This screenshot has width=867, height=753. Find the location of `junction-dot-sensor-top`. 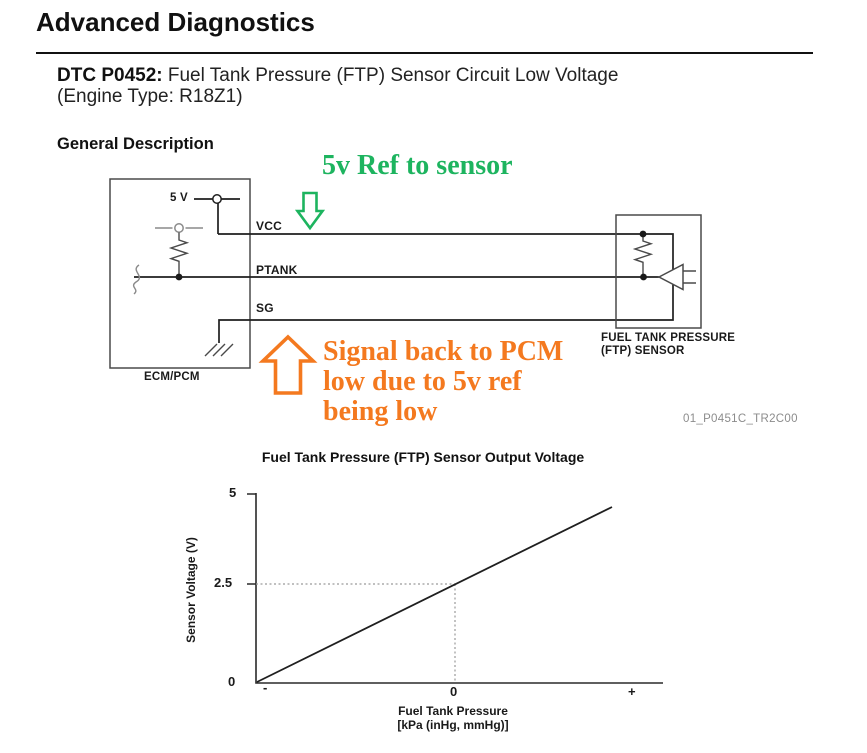

junction-dot-sensor-top is located at coordinates (643, 234).